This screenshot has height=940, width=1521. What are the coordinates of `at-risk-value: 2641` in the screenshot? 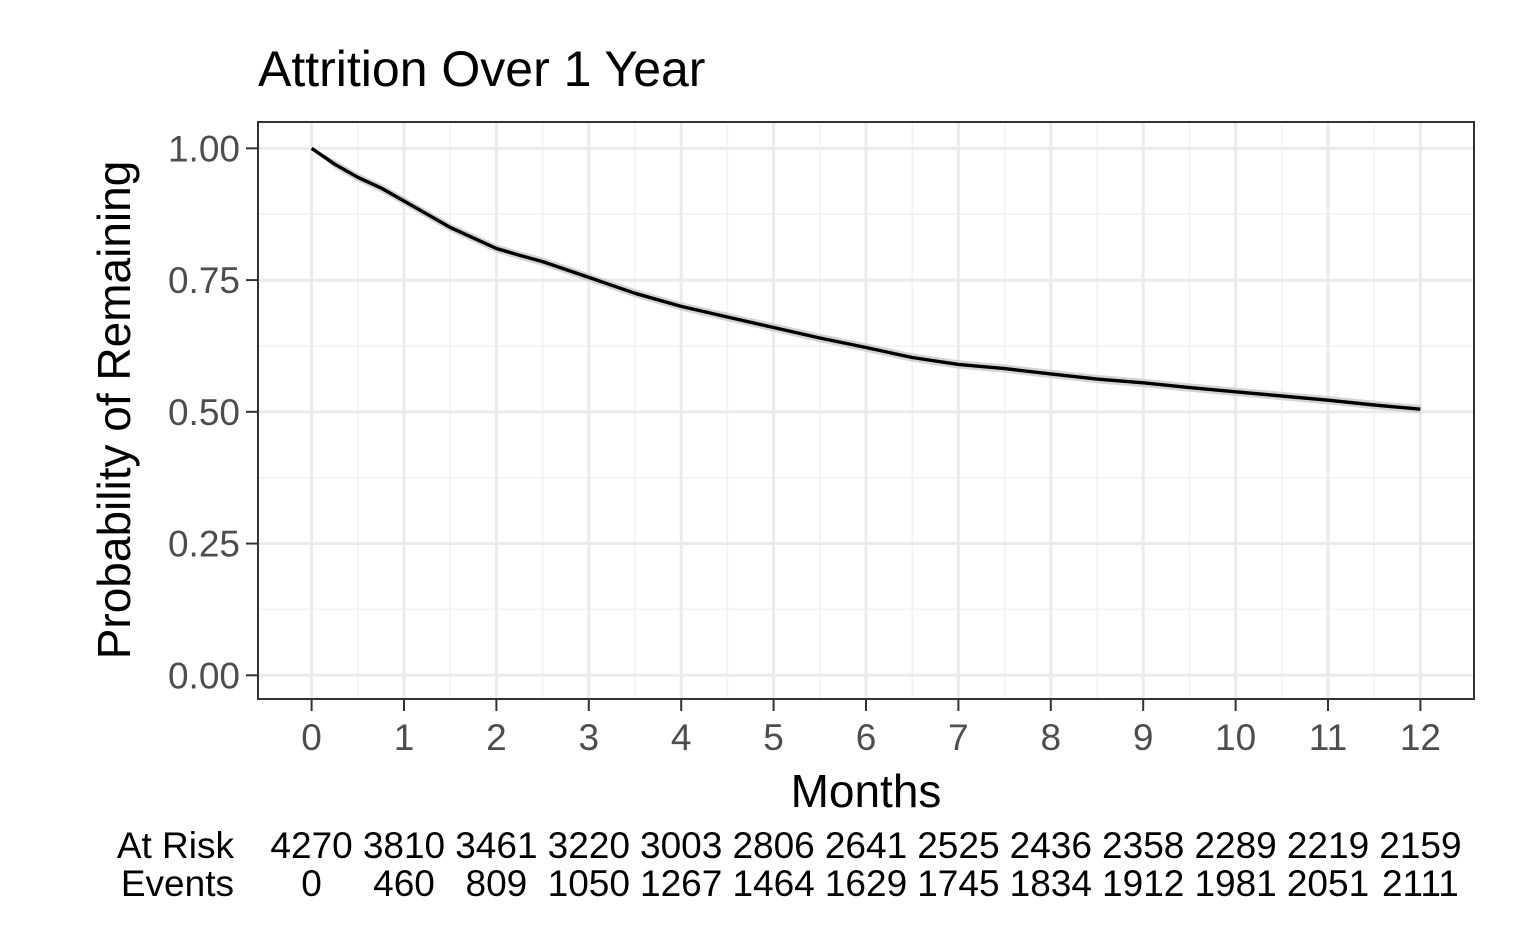 It's located at (866, 845).